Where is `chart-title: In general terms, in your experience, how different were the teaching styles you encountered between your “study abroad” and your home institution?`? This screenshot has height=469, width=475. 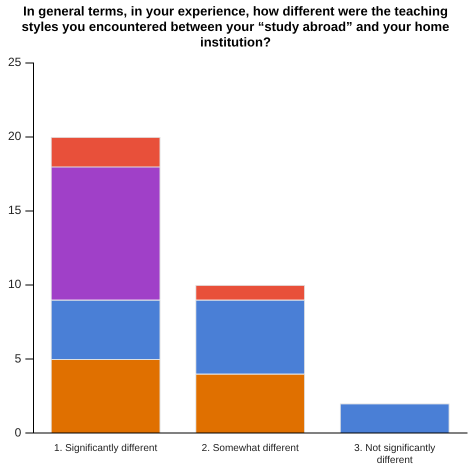 chart-title: In general terms, in your experience, how different were the teaching styles you encountered between your “study abroad” and your home institution? is located at coordinates (236, 26).